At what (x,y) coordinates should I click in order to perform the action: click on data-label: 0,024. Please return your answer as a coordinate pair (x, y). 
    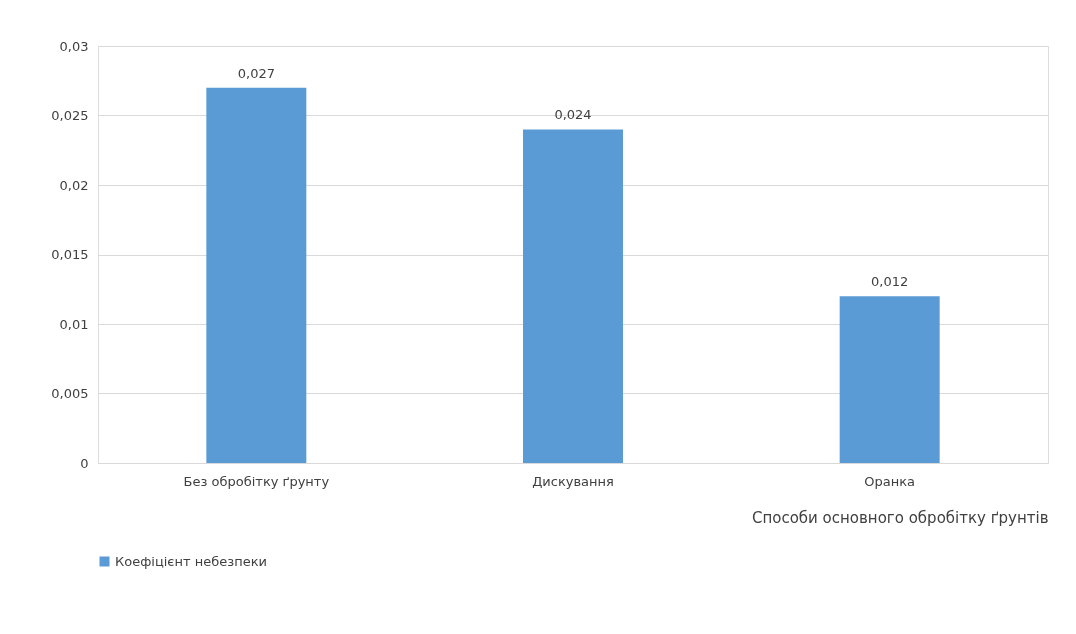
    Looking at the image, I should click on (573, 115).